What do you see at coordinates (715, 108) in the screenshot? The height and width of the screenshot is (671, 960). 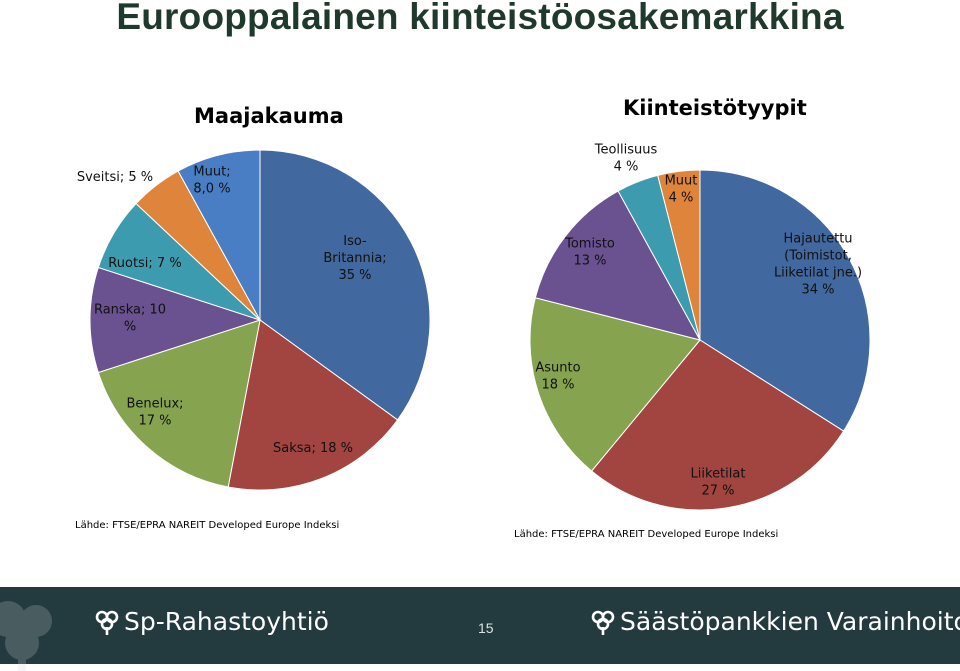 I see `chart-title-kiinteistotyypit: Kiinteistötyypit` at bounding box center [715, 108].